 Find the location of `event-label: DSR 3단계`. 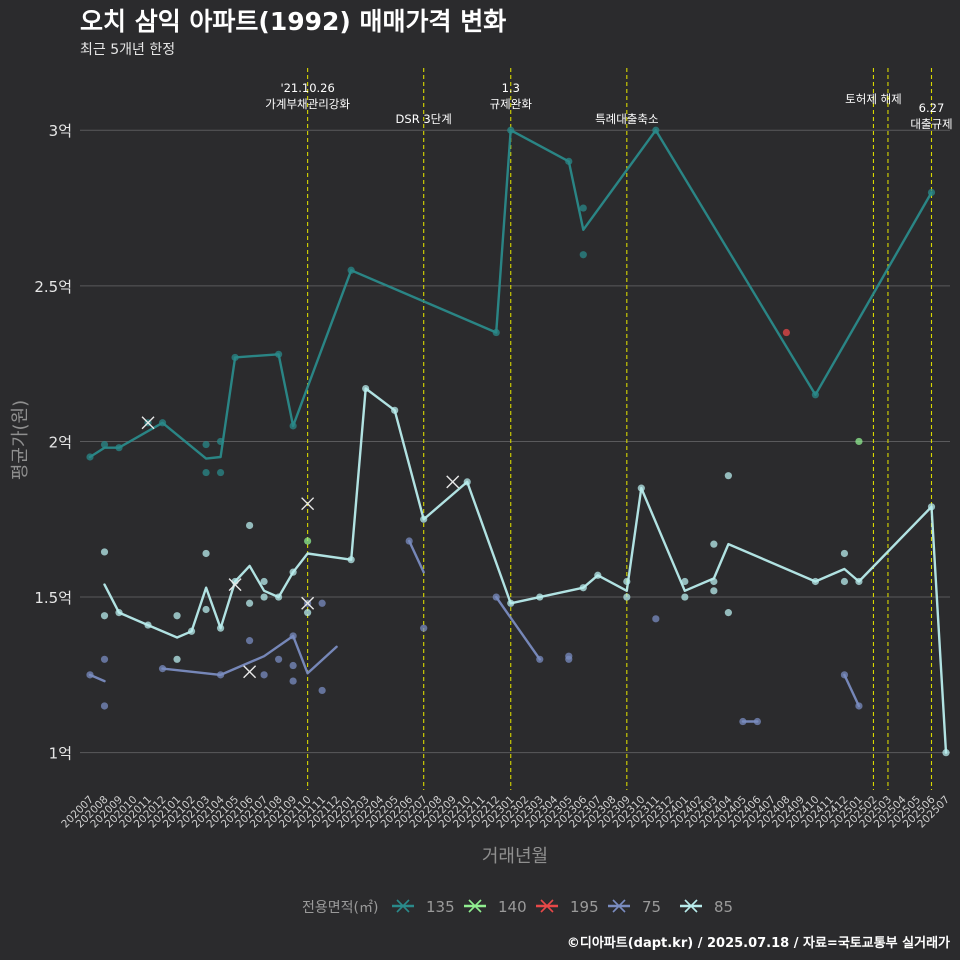

event-label: DSR 3단계 is located at coordinates (424, 119).